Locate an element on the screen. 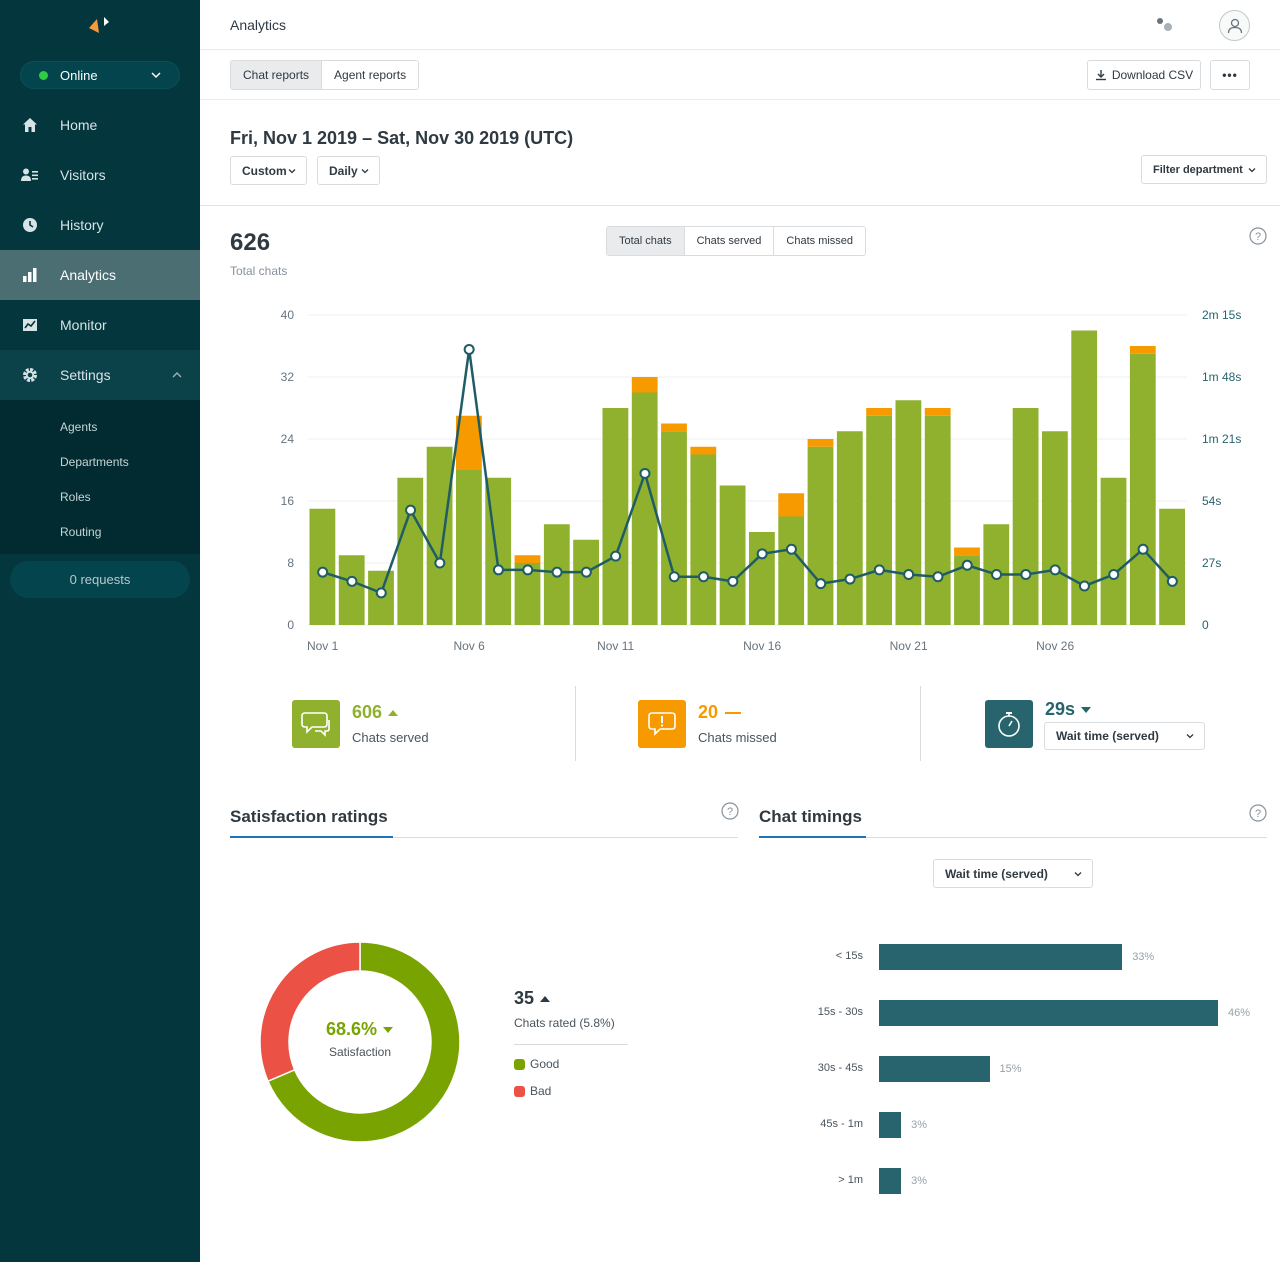  download-csv-button: Download CSV is located at coordinates (1144, 75).